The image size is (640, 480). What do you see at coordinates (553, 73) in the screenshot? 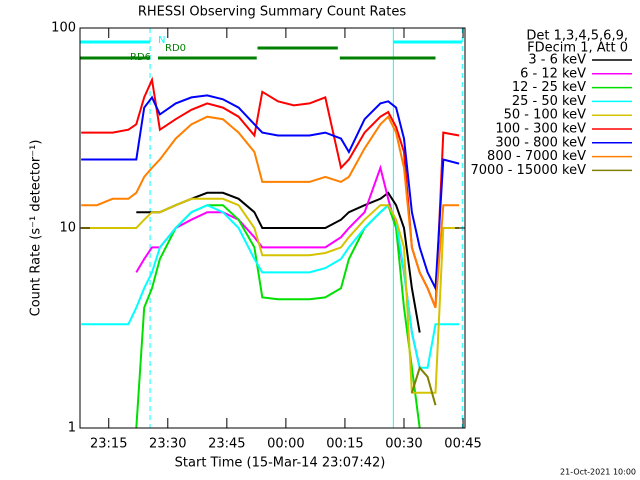
I see `legend-label: 6 - 12 keV` at bounding box center [553, 73].